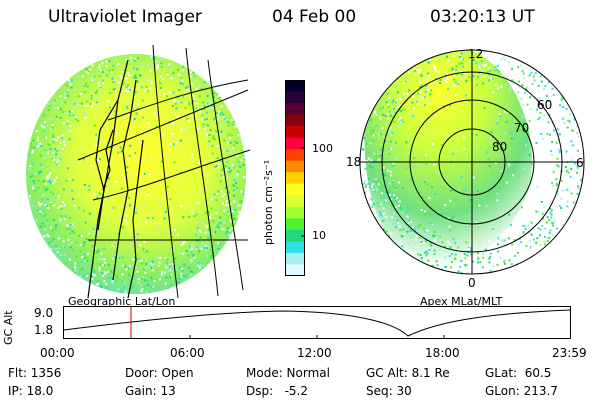  Describe the element at coordinates (44, 330) in the screenshot. I see `y-tick-1-8: 1.8` at that location.